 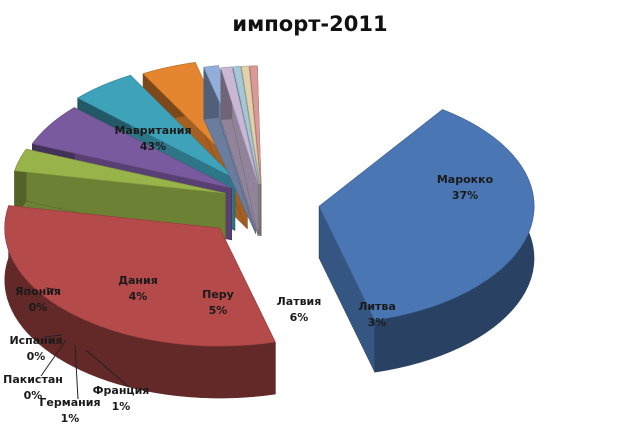 What do you see at coordinates (218, 294) in the screenshot?
I see `slice-name-label: Перу` at bounding box center [218, 294].